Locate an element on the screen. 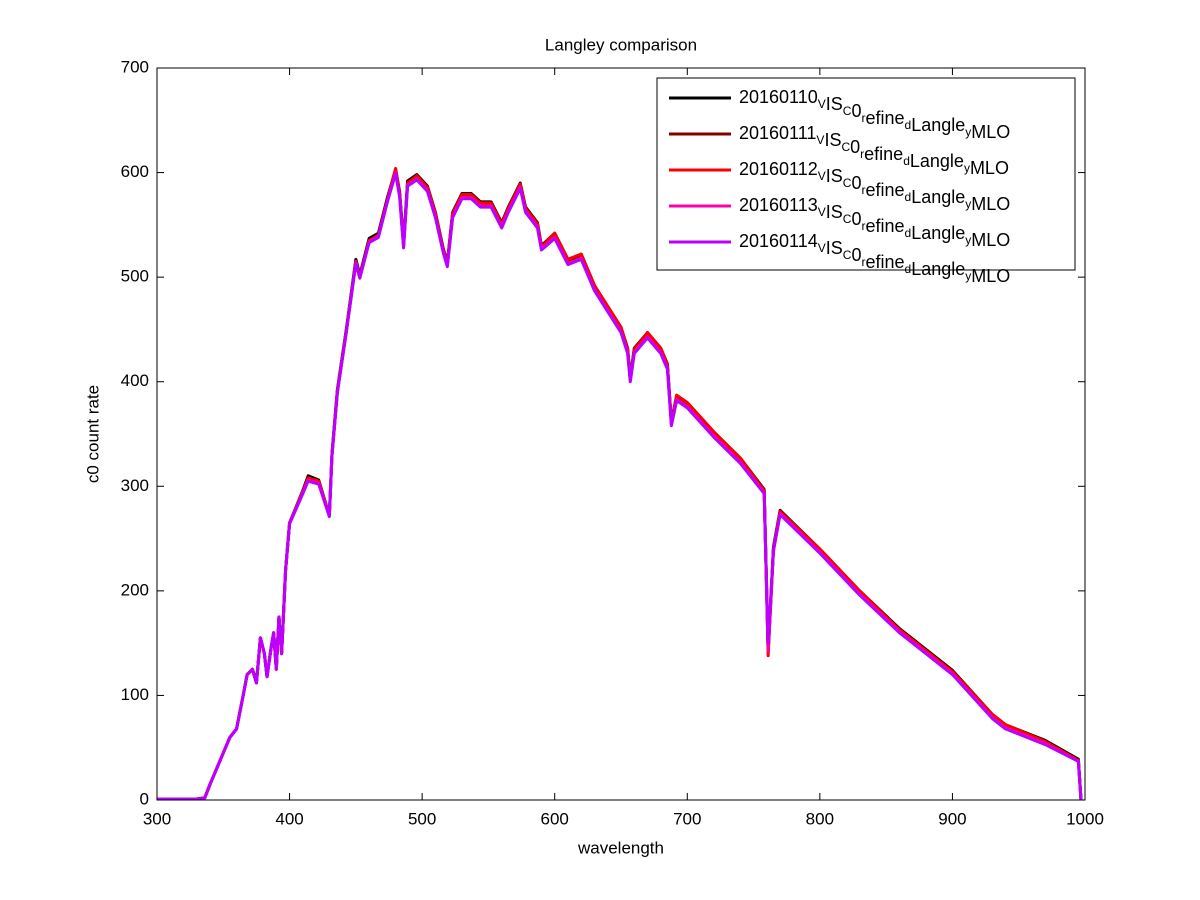 Image resolution: width=1200 pixels, height=900 pixels. x-axis-label: wavelength is located at coordinates (620, 847).